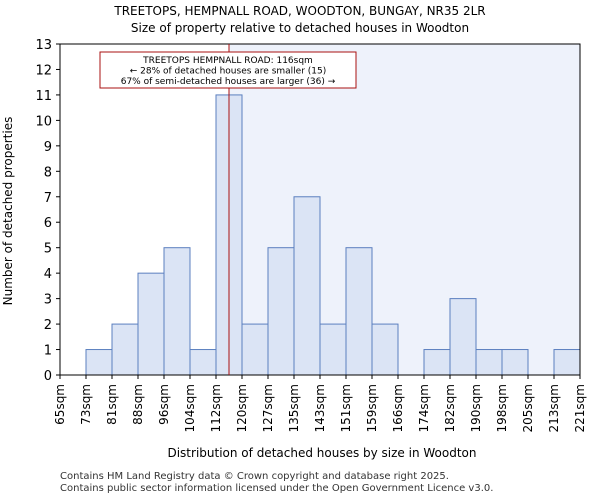 This screenshot has height=500, width=600. What do you see at coordinates (48, 249) in the screenshot?
I see `y-tick-label: 5` at bounding box center [48, 249].